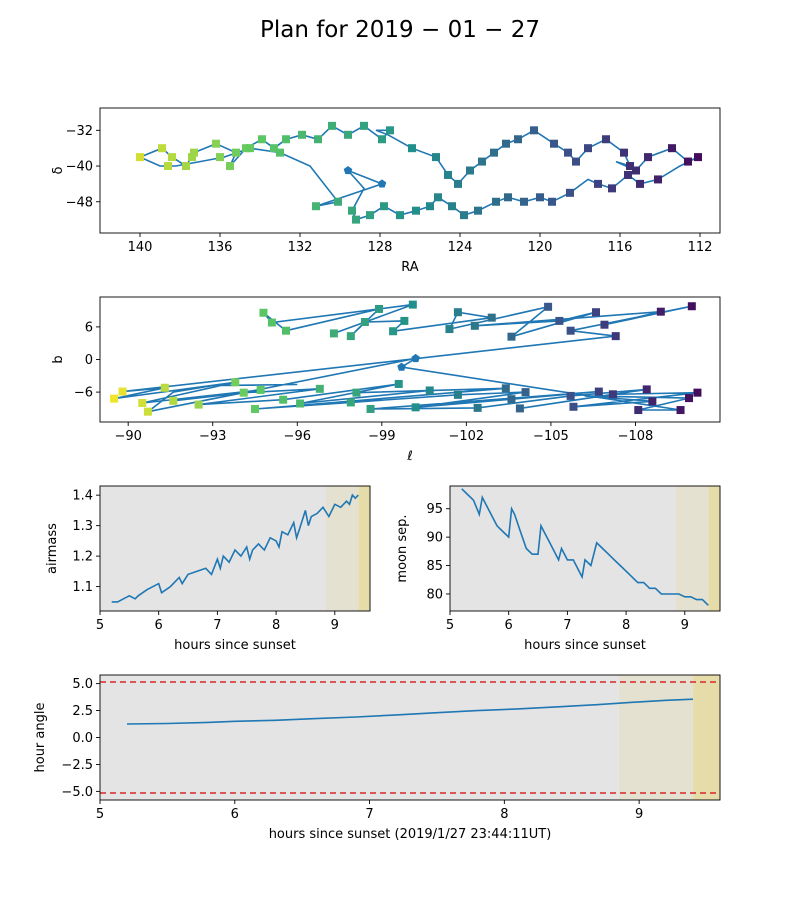 The width and height of the screenshot is (800, 900). What do you see at coordinates (467, 436) in the screenshot?
I see `x-tick-label: −102` at bounding box center [467, 436].